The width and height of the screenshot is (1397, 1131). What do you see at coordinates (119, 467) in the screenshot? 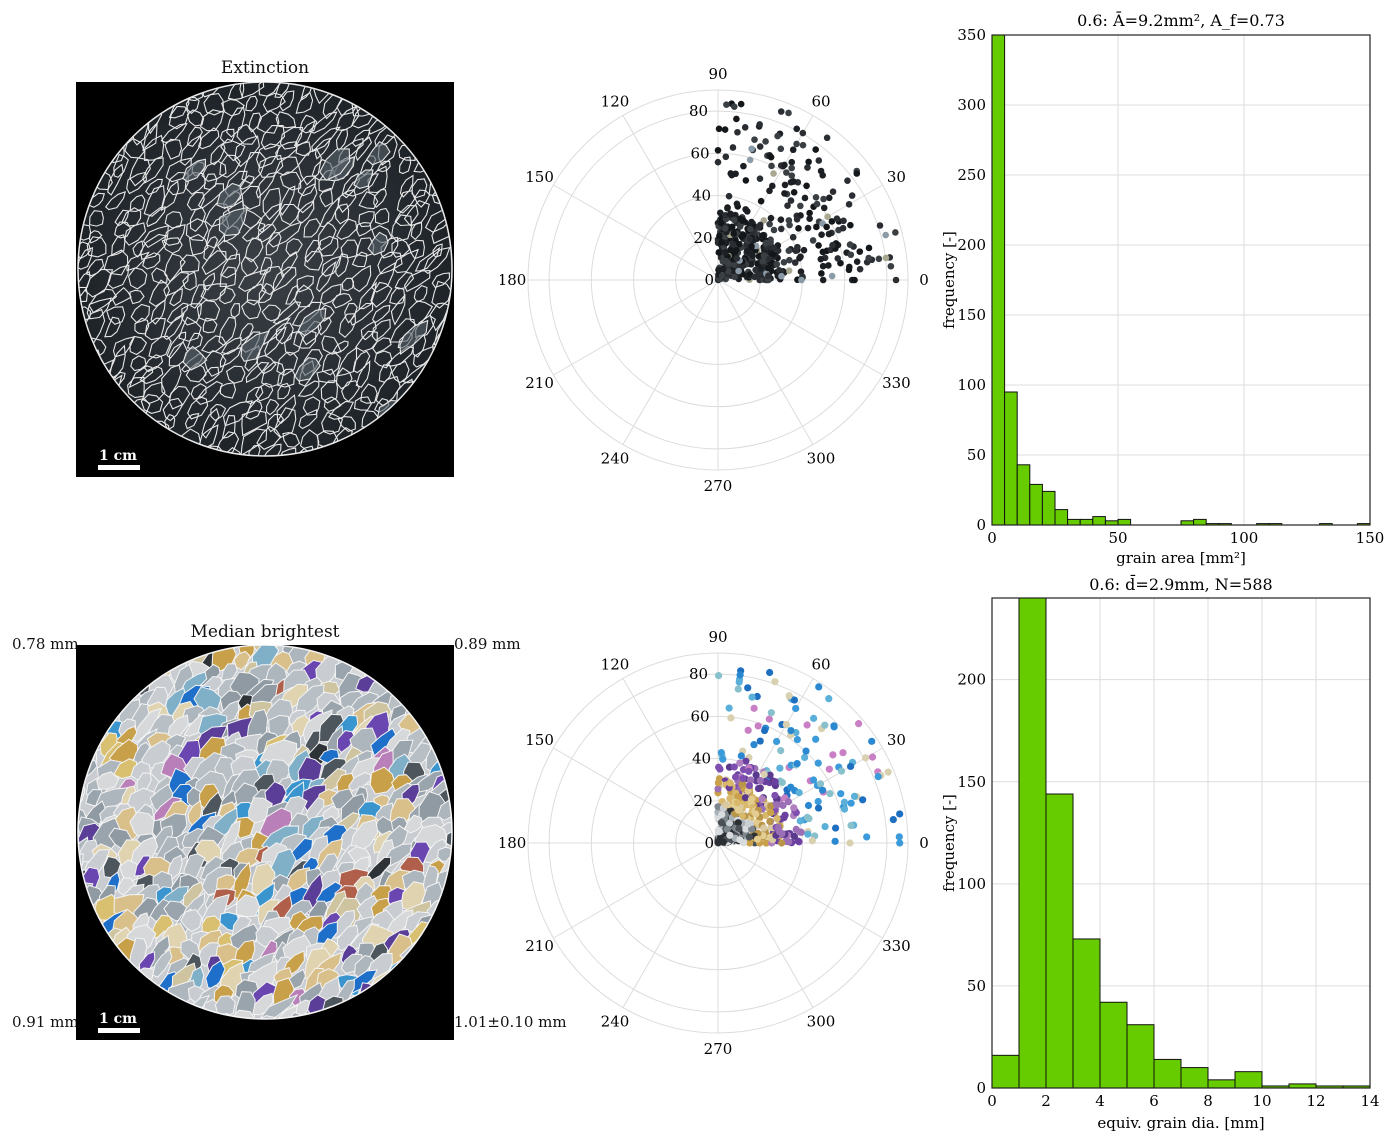
I see `scale-bar` at bounding box center [119, 467].